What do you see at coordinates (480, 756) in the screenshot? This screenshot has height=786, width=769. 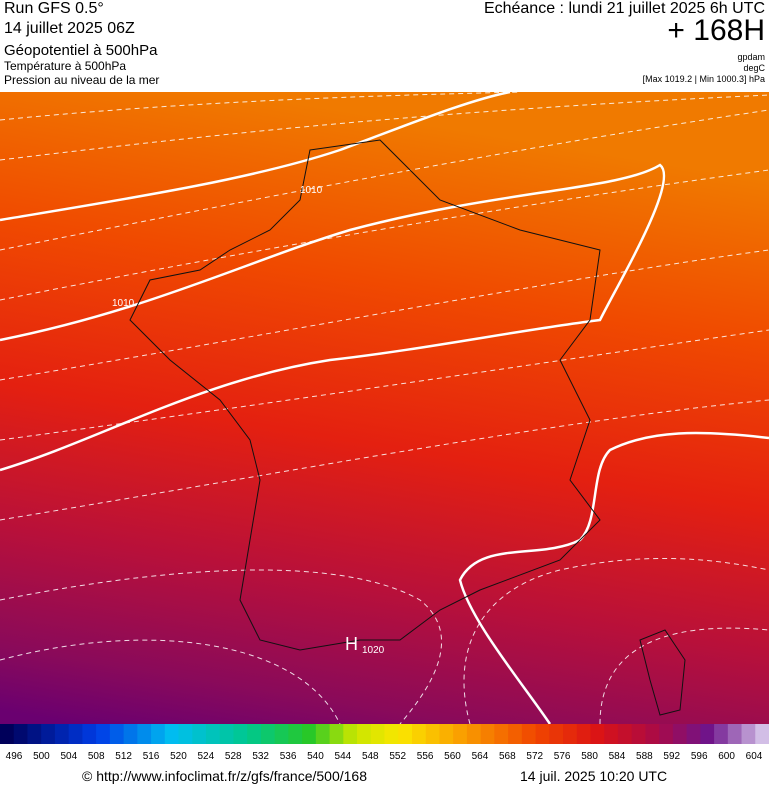 I see `colorbar-label: 564` at bounding box center [480, 756].